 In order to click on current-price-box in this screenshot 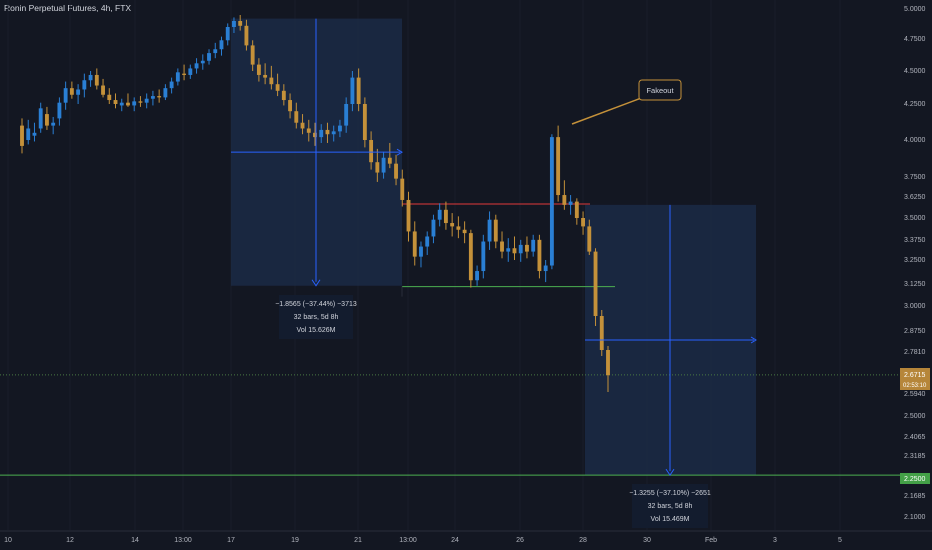, I will do `click(915, 379)`.